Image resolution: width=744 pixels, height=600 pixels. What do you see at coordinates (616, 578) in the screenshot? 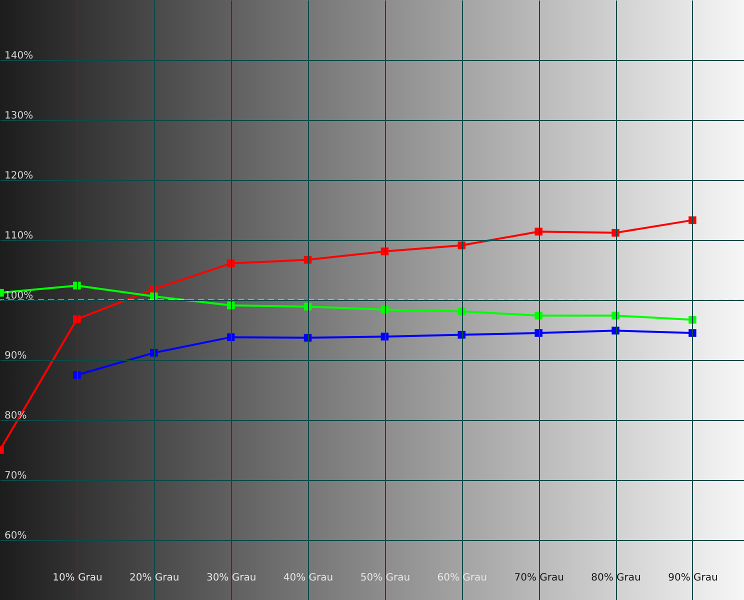
I see `x-tick-label: 80% Grau` at bounding box center [616, 578].